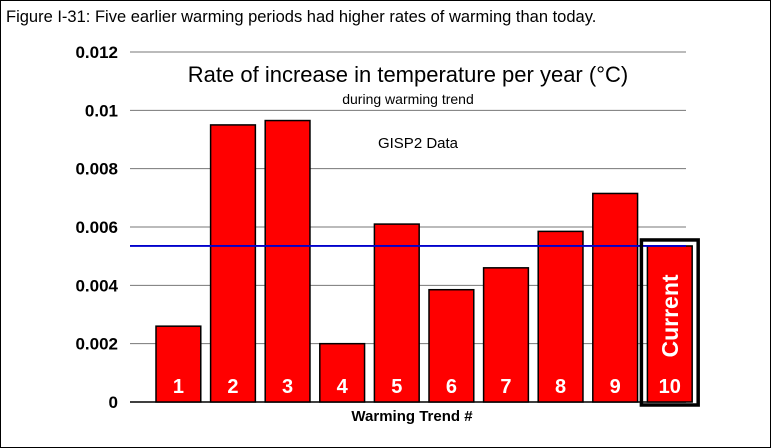 The width and height of the screenshot is (771, 448). Describe the element at coordinates (287, 387) in the screenshot. I see `bar-category-label: 3` at that location.